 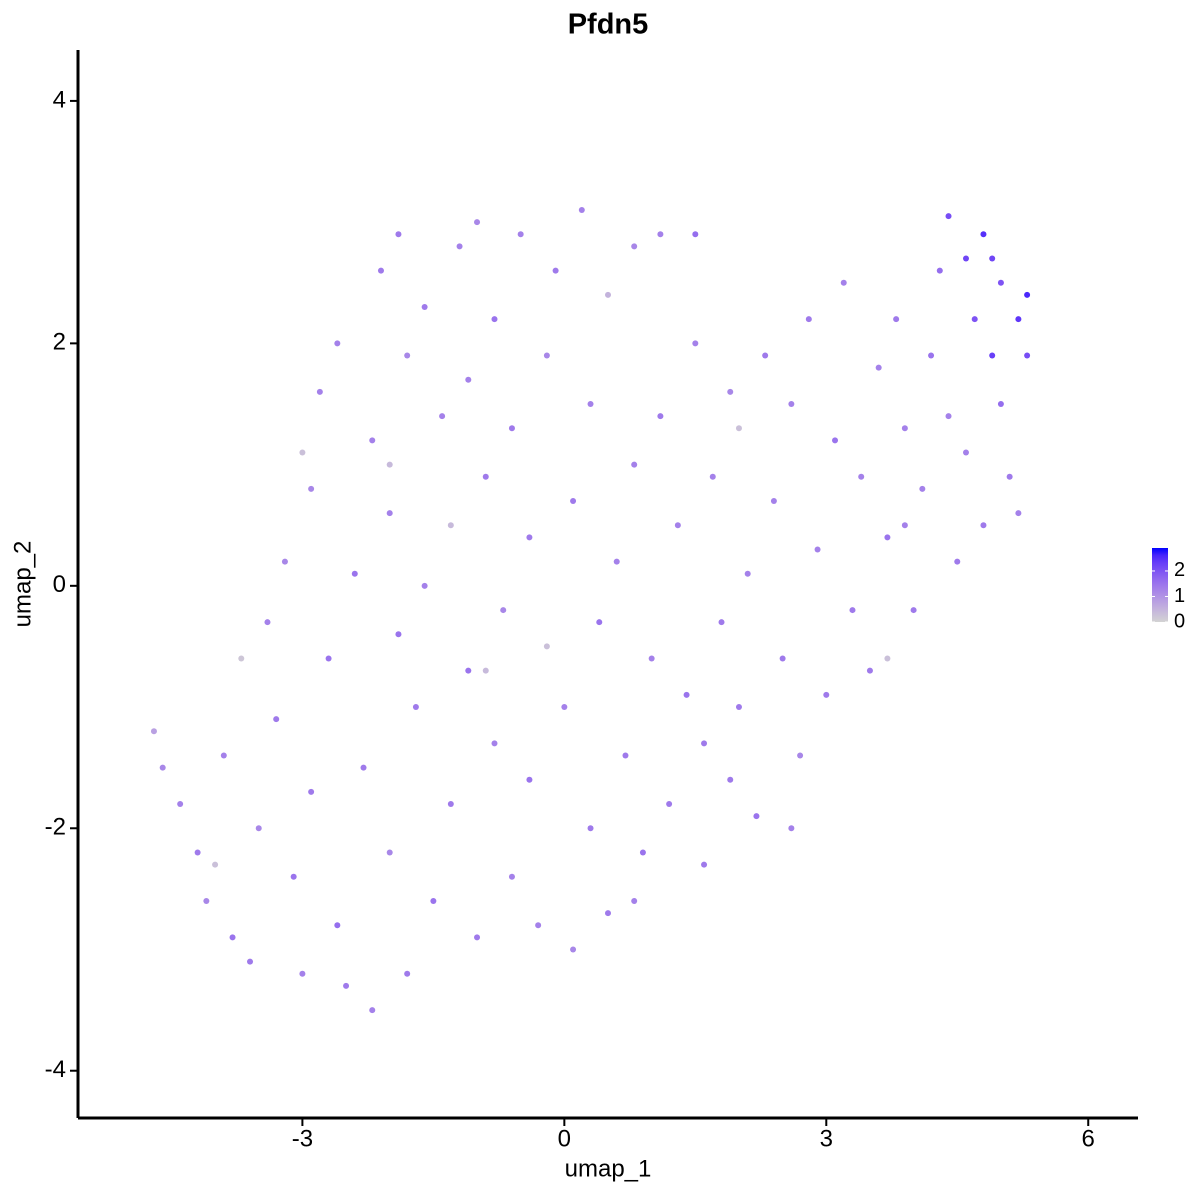 I want to click on chart-title: Pfdn5, so click(x=608, y=25).